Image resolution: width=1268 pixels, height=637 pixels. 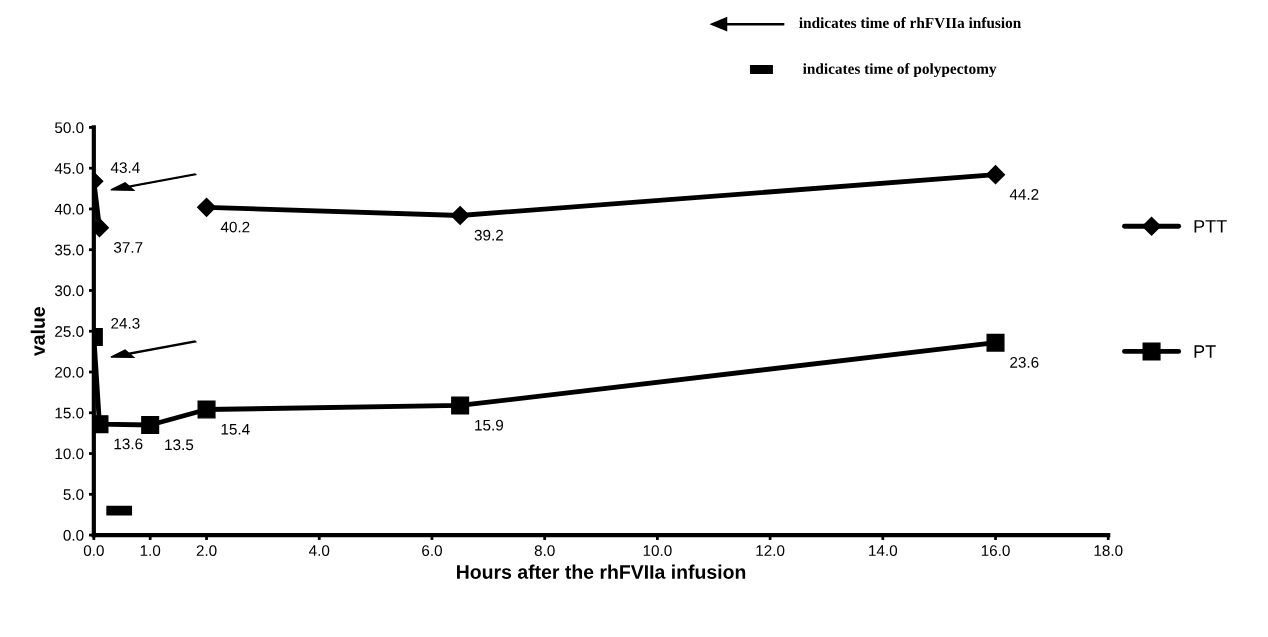 What do you see at coordinates (73, 494) in the screenshot?
I see `y-tick-label: 5.0` at bounding box center [73, 494].